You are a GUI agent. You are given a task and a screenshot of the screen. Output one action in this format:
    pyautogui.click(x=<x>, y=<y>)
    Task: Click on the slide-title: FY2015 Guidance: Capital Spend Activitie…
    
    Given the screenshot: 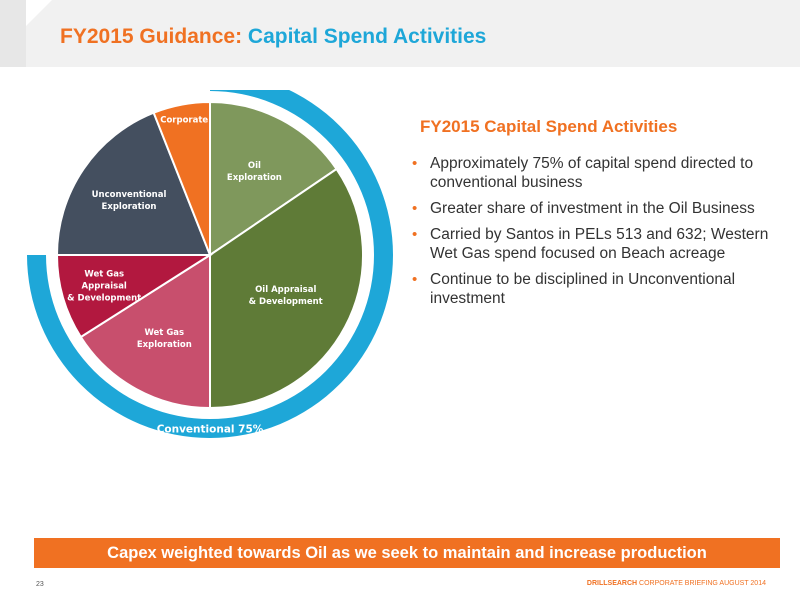 What is the action you would take?
    pyautogui.click(x=273, y=37)
    